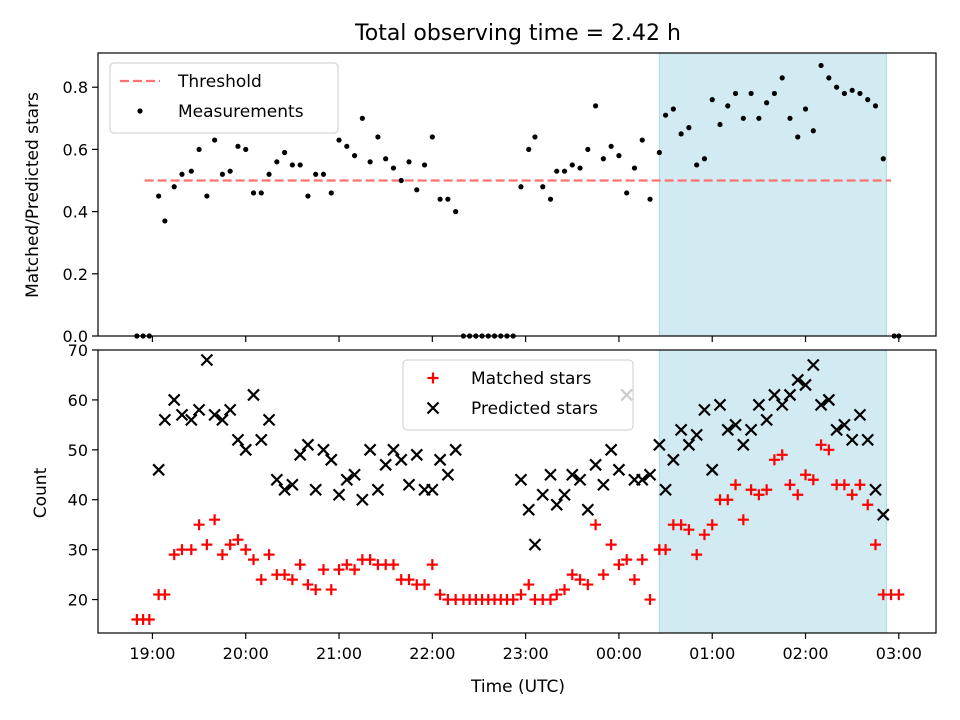 Image resolution: width=960 pixels, height=720 pixels. What do you see at coordinates (219, 82) in the screenshot?
I see `legend-label: Threshold` at bounding box center [219, 82].